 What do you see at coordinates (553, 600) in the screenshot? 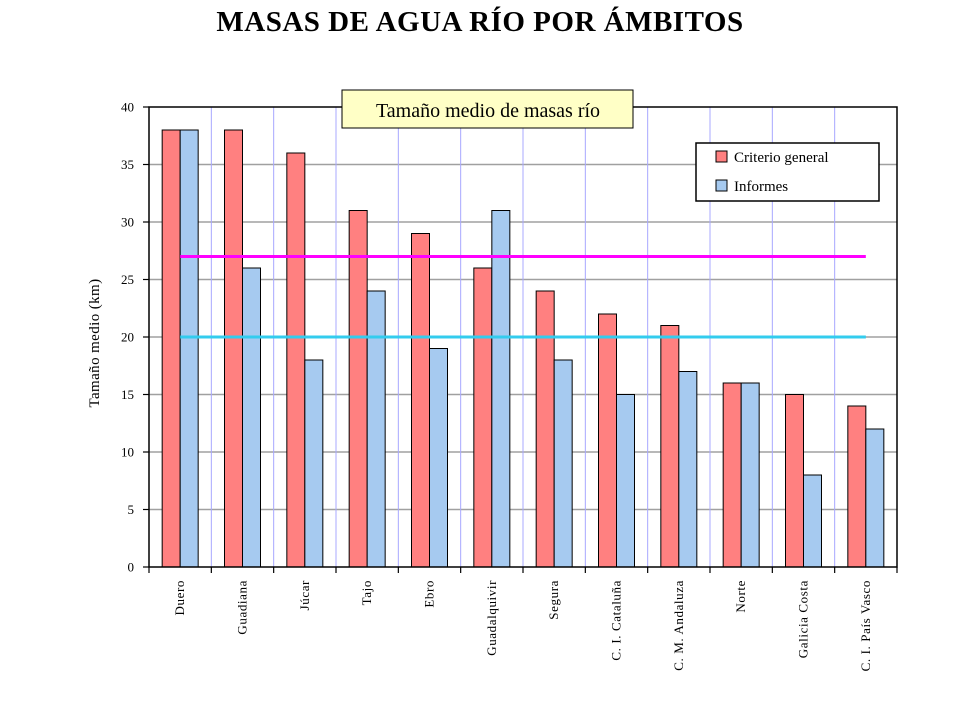
I see `x-tick-label-segura: Segura` at bounding box center [553, 600].